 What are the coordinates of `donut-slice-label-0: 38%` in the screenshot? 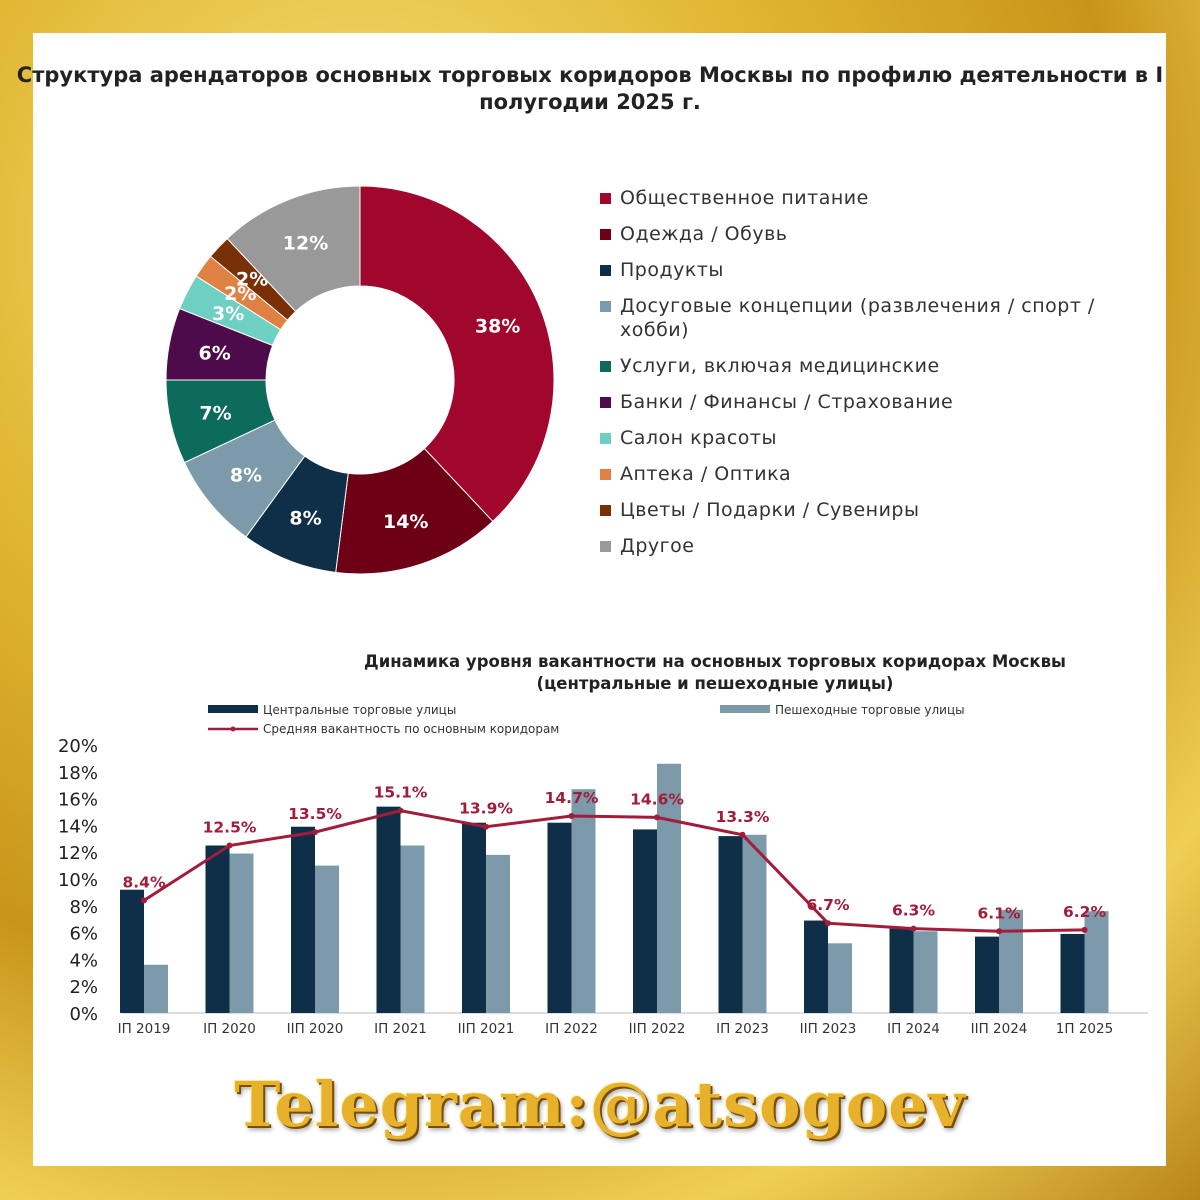 It's located at (497, 327).